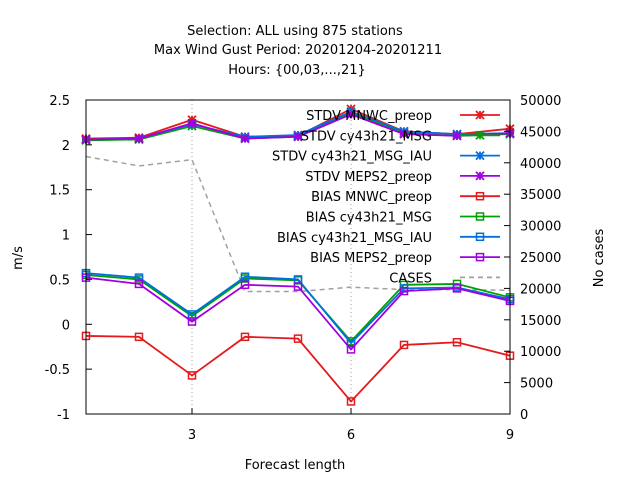 The height and width of the screenshot is (480, 640). What do you see at coordinates (59, 280) in the screenshot?
I see `y-tick-label: 0.5` at bounding box center [59, 280].